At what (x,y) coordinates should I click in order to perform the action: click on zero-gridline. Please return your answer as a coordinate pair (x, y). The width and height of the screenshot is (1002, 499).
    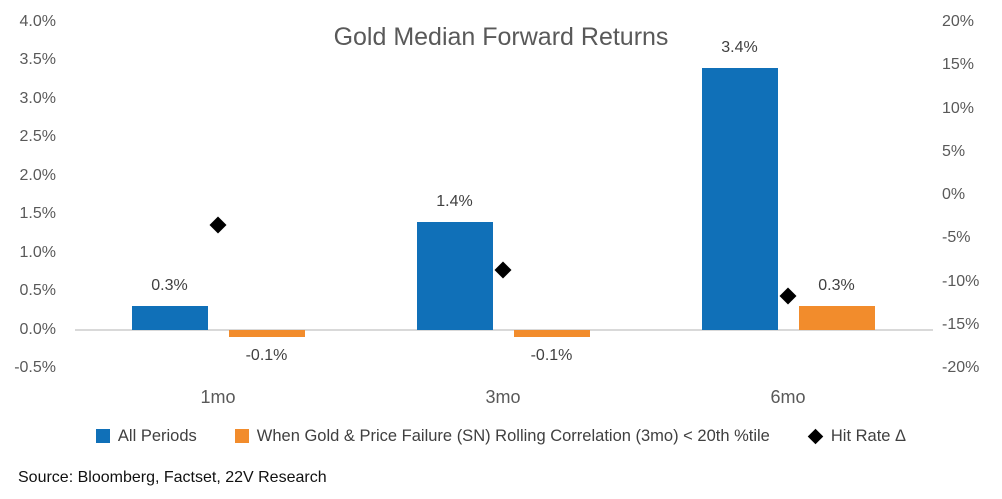
    Looking at the image, I should click on (504, 329).